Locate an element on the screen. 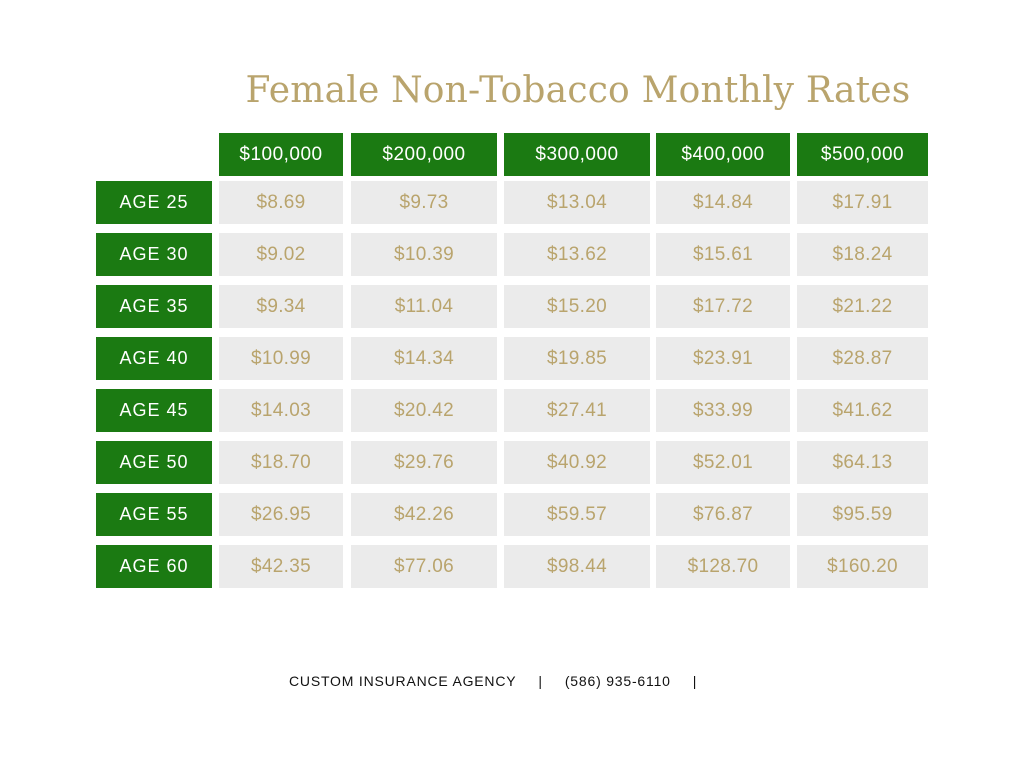 The height and width of the screenshot is (768, 1024). row-label: AGE 40 is located at coordinates (154, 358).